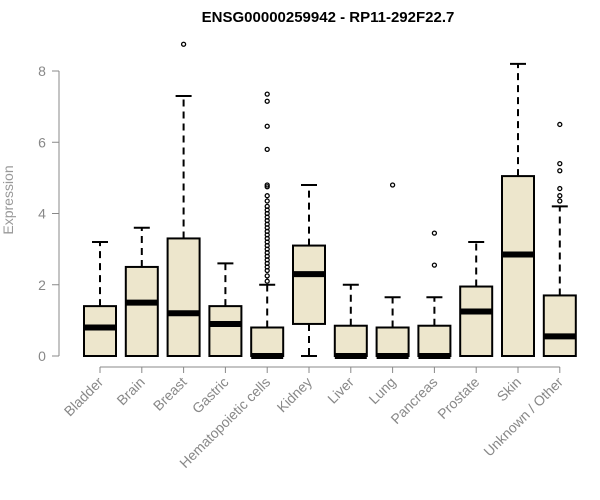  What do you see at coordinates (458, 398) in the screenshot?
I see `x-tick-label: Prostate` at bounding box center [458, 398].